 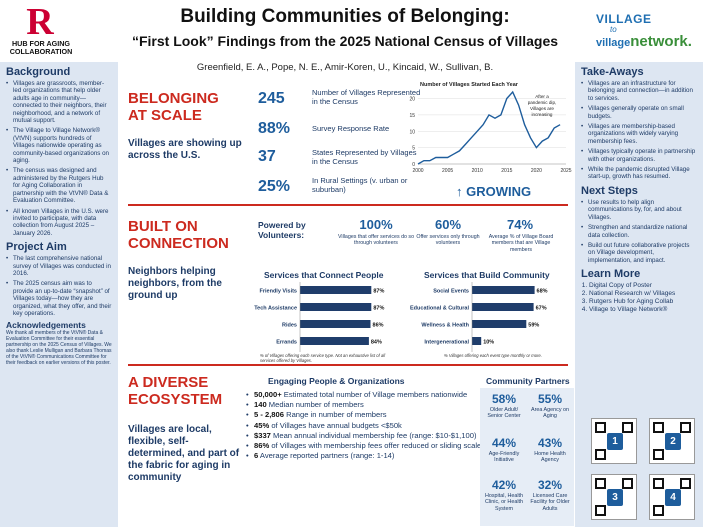 What do you see at coordinates (504, 457) in the screenshot?
I see `partner-label: Age-Friendly Initiative` at bounding box center [504, 457].